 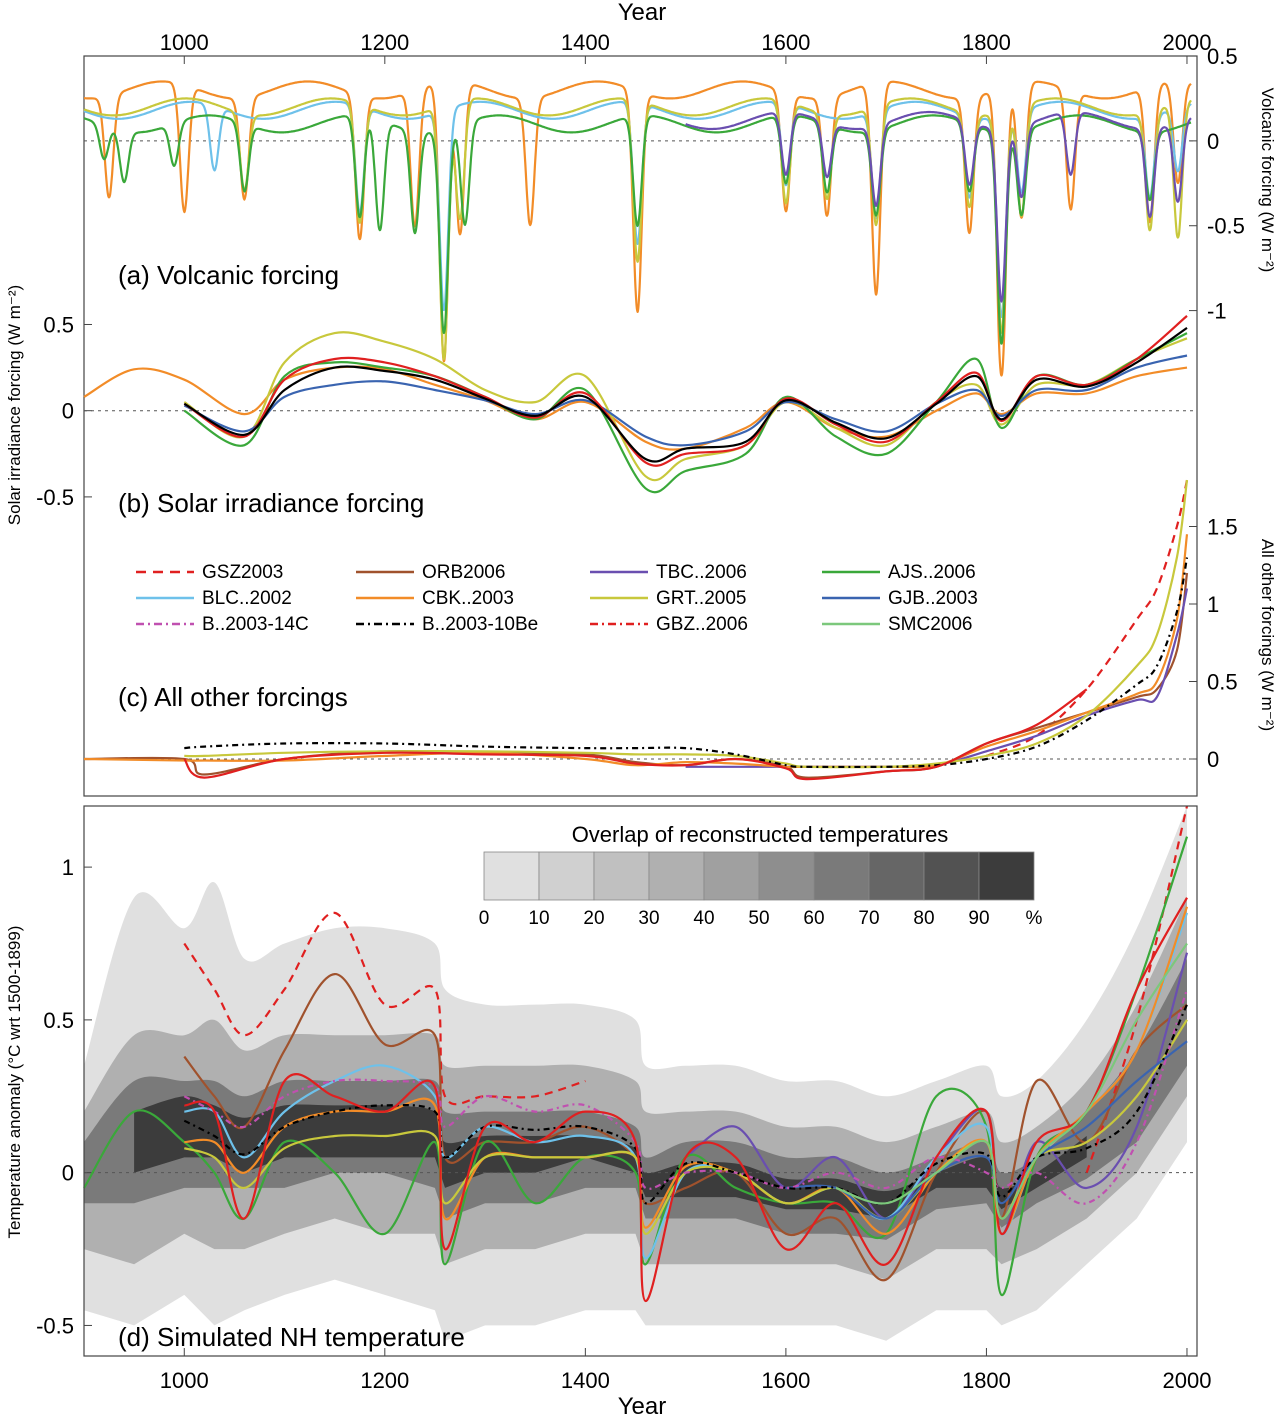 What do you see at coordinates (484, 918) in the screenshot?
I see `colorbar-tick: 0` at bounding box center [484, 918].